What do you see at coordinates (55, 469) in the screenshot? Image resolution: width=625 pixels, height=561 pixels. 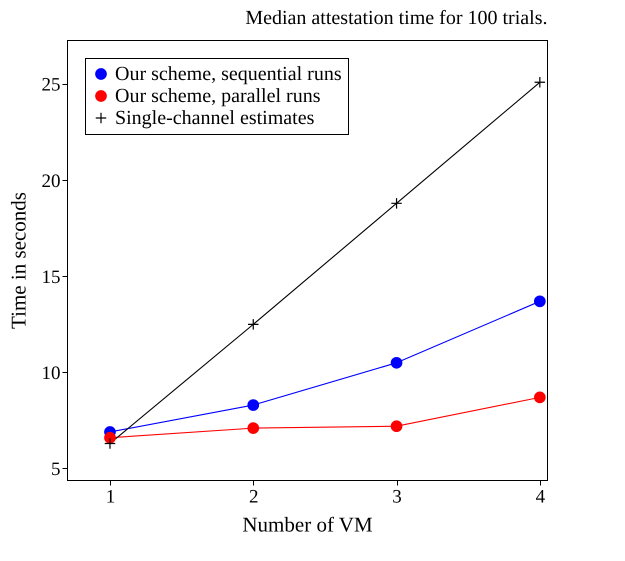 I see `y-tick-label: 5` at bounding box center [55, 469].